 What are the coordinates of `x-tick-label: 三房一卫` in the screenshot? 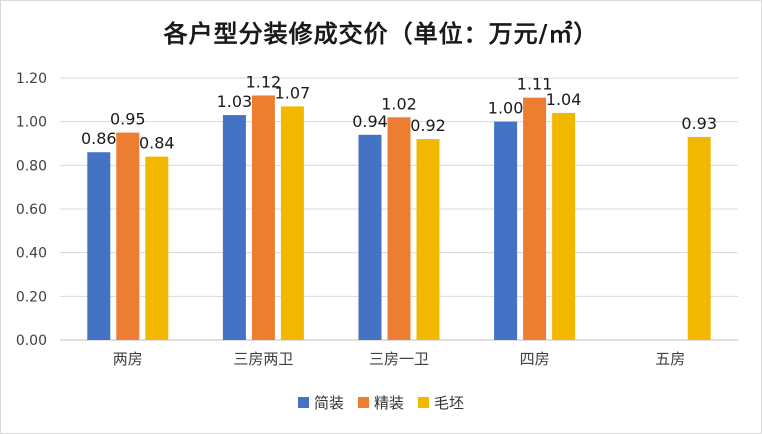 It's located at (399, 359).